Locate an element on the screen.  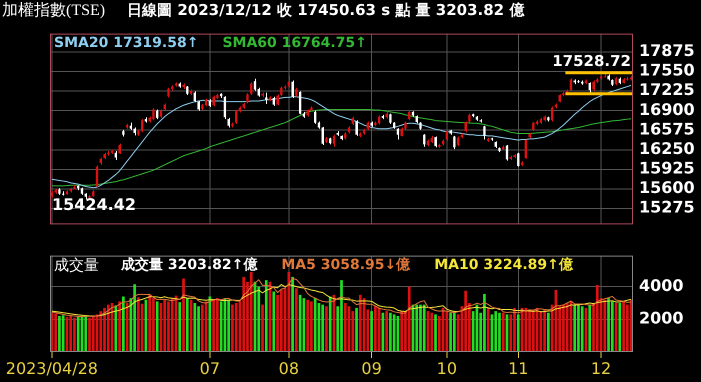
y-tick-label: 15275 is located at coordinates (667, 207).